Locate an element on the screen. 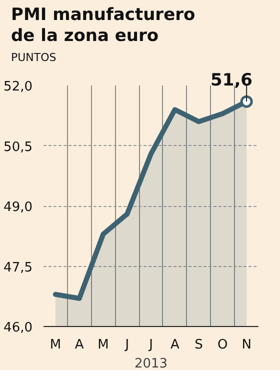 This screenshot has width=280, height=378. text: PUNTOS is located at coordinates (34, 58).